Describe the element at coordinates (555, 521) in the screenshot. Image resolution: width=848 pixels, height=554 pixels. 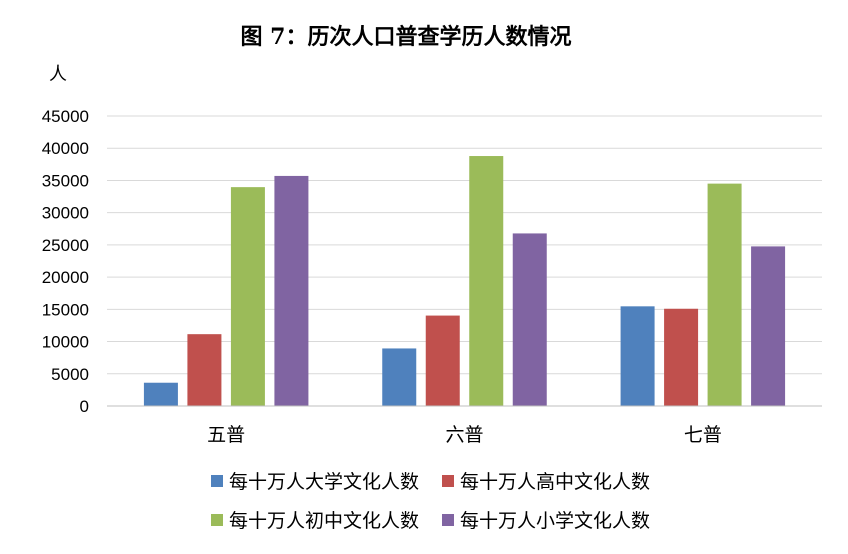
I see `legend-label: 每十万人小学文化人数` at that location.